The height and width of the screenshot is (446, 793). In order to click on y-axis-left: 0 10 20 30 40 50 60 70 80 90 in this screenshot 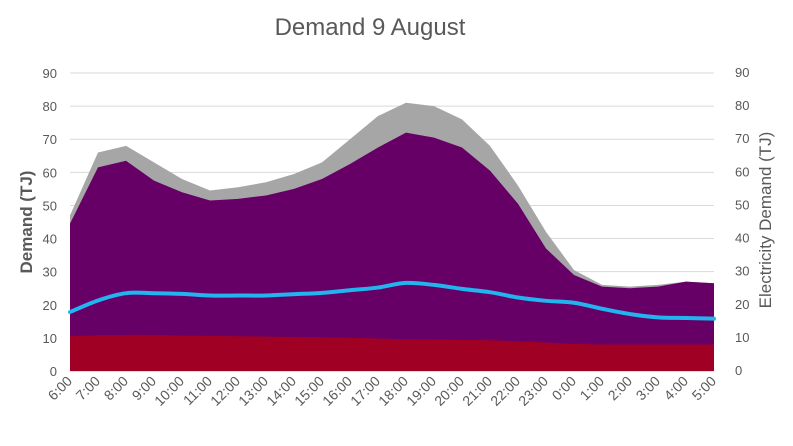, I will do `click(50, 222)`.